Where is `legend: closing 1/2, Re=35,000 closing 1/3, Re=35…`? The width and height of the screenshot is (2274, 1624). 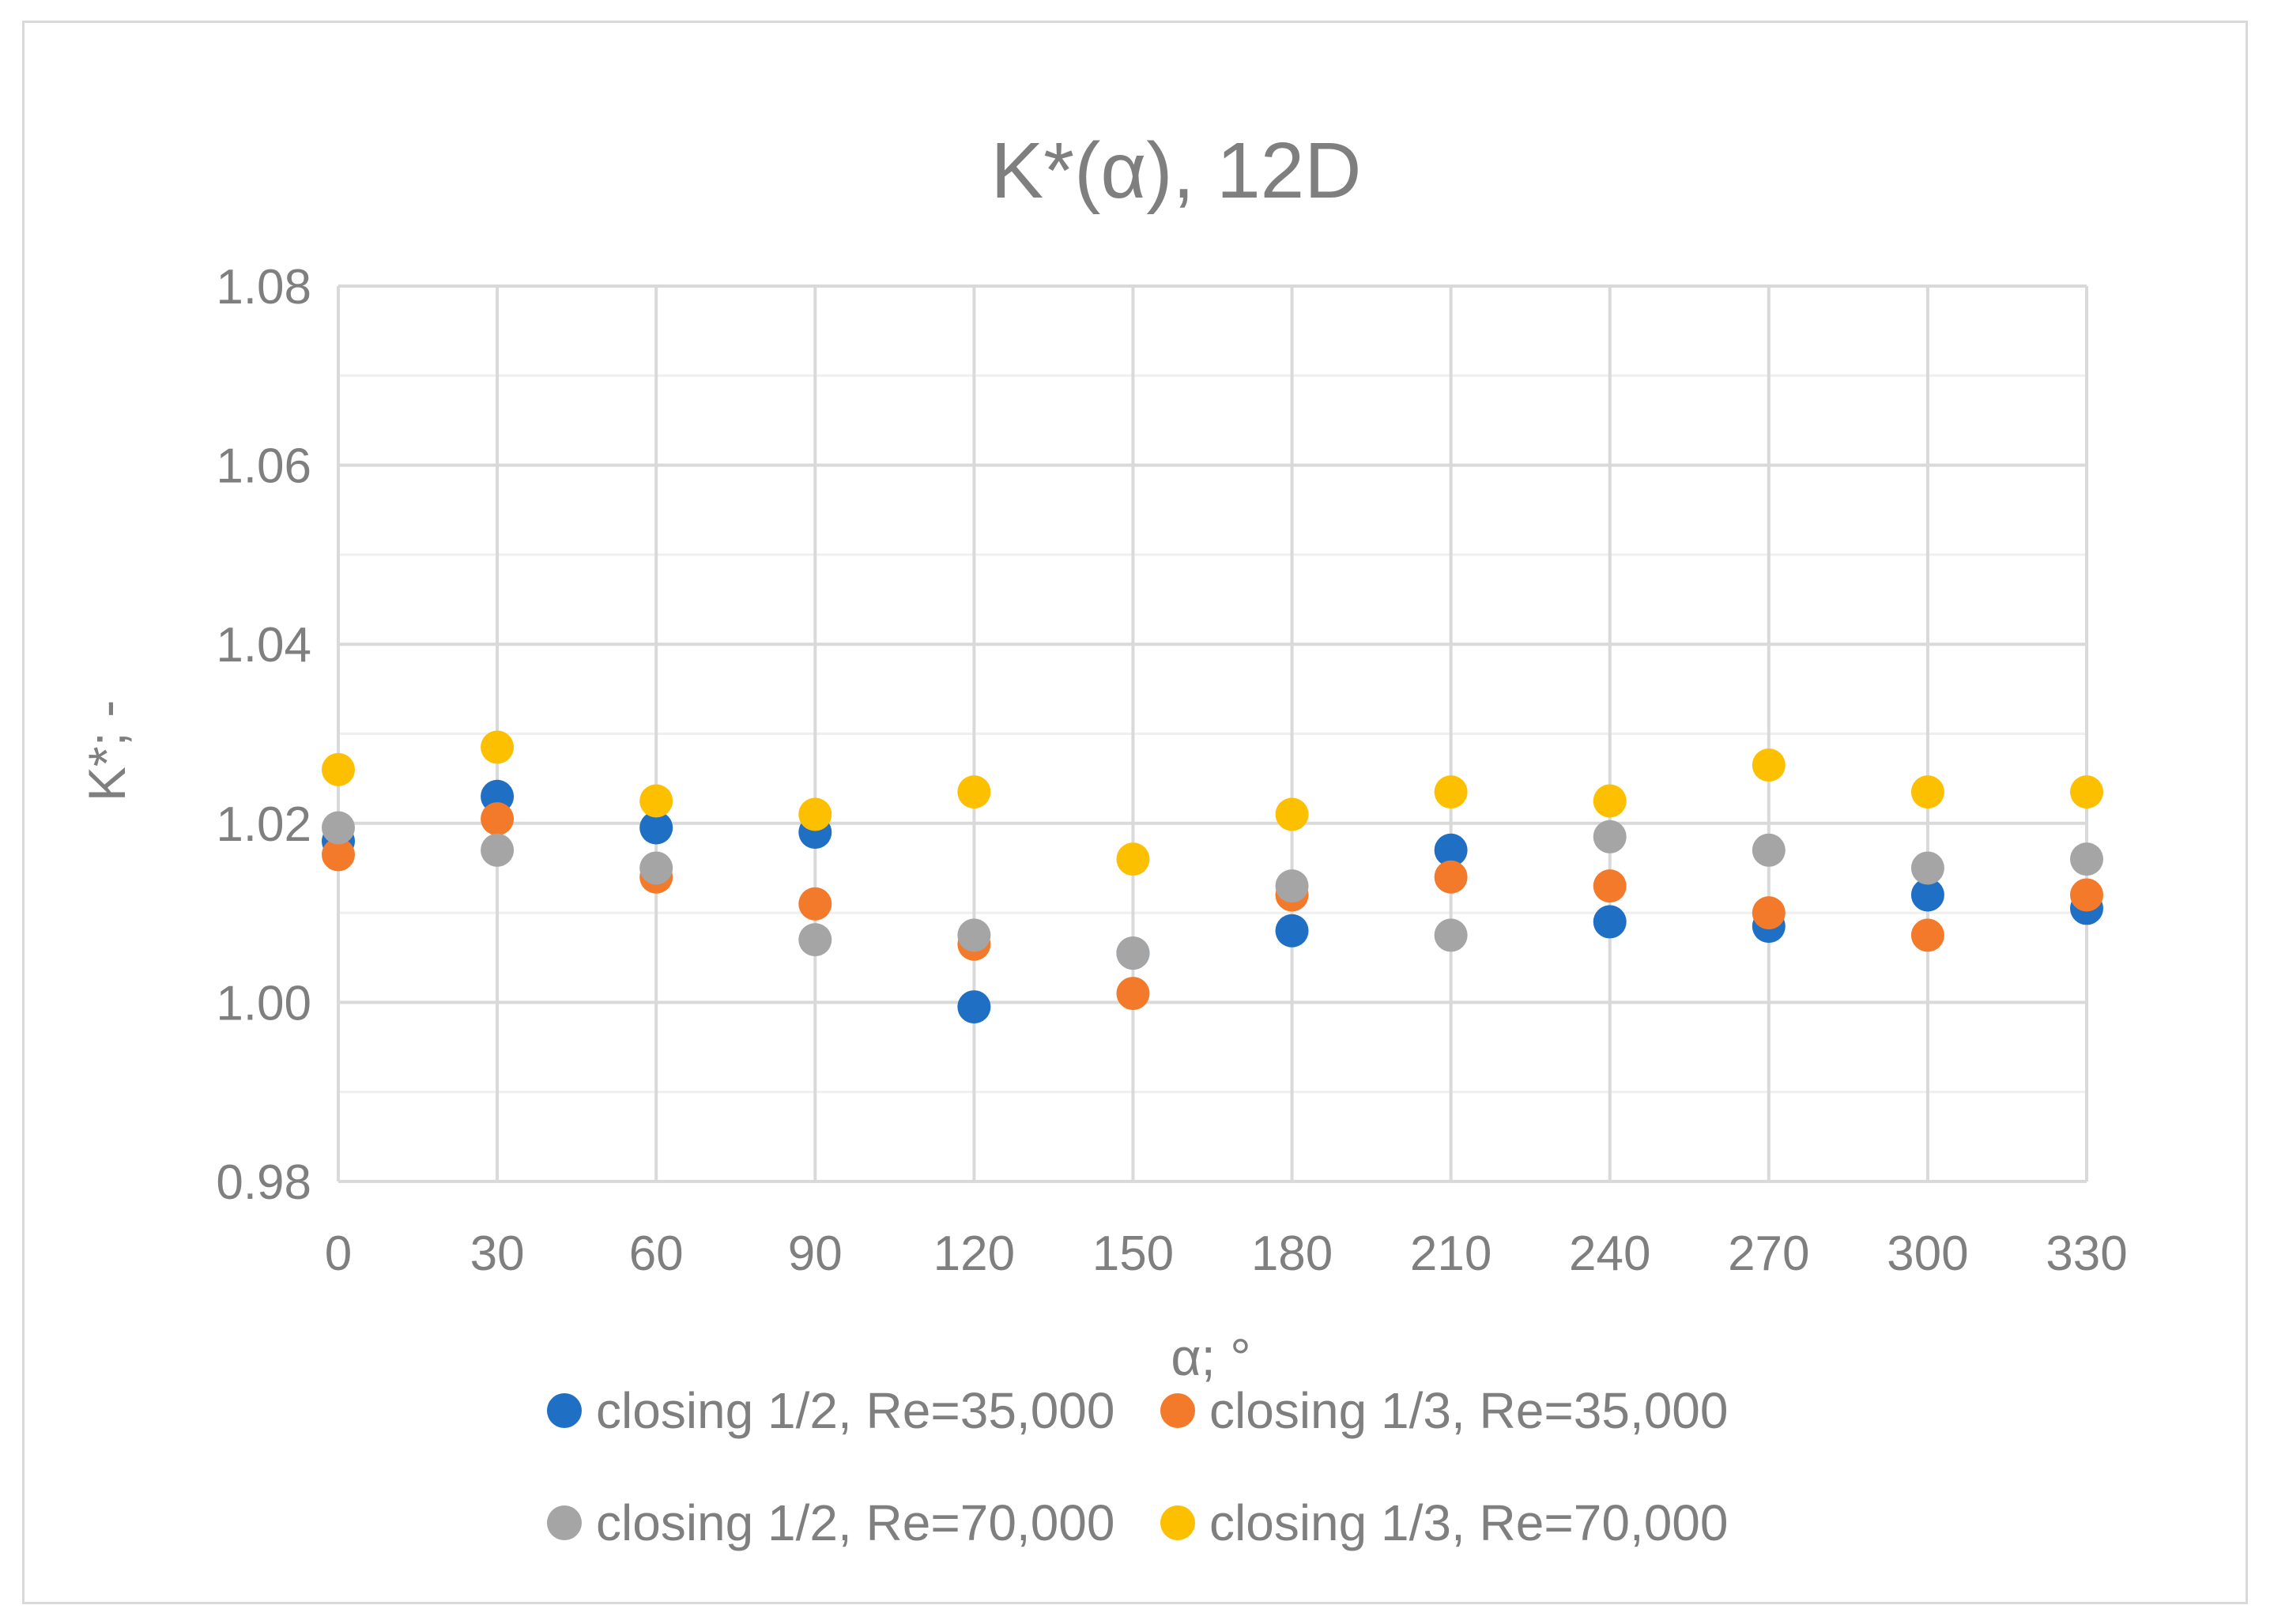 legend: closing 1/2, Re=35,000 closing 1/3, Re=35… is located at coordinates (1137, 1466).